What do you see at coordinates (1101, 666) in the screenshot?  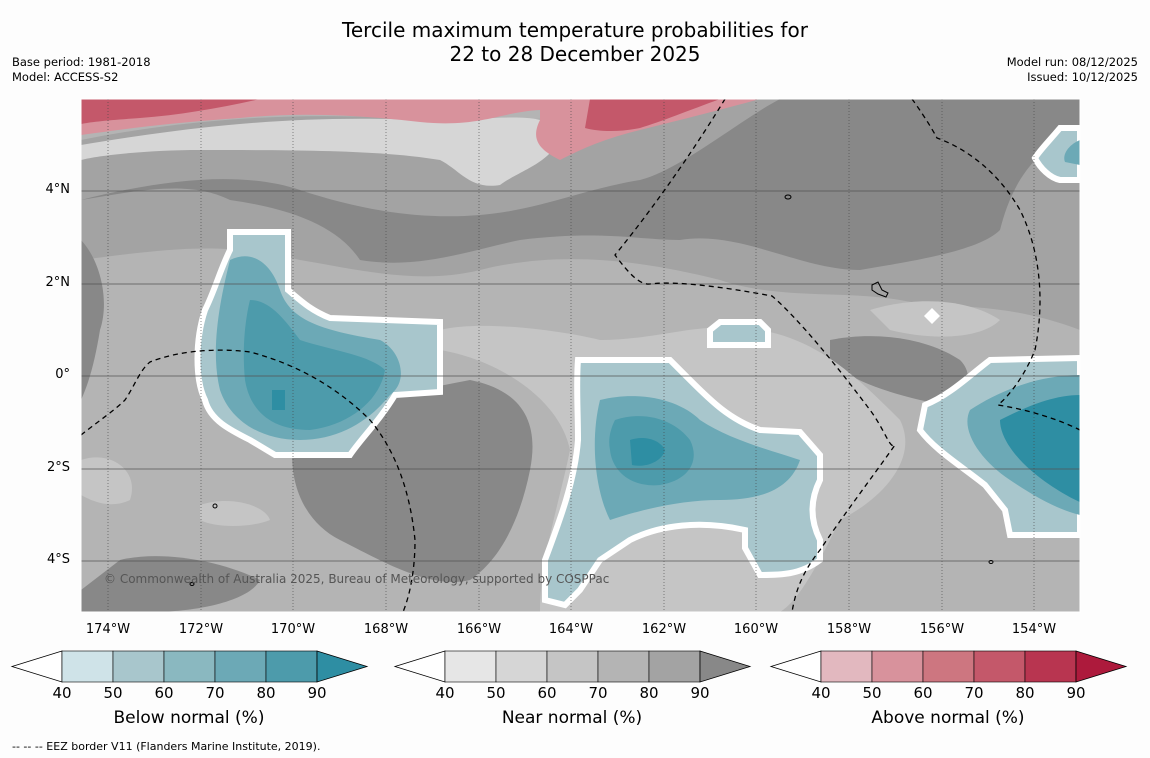 I see `colorbar-above-over-arrow` at bounding box center [1101, 666].